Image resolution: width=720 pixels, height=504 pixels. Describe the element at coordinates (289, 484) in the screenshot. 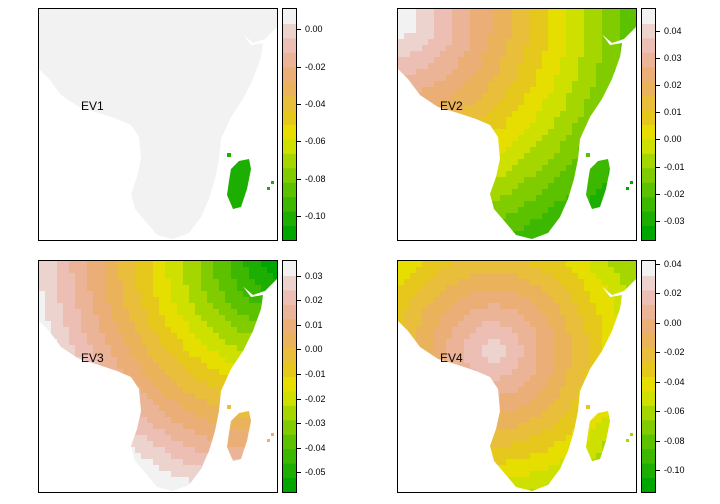

I see `legend-color-step` at that location.